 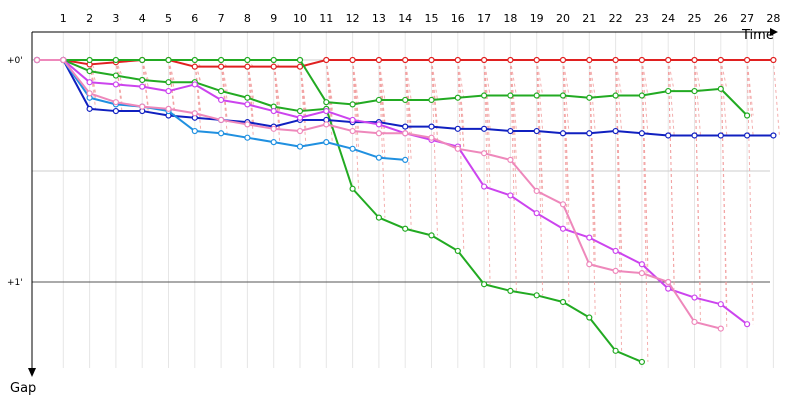 What do you see at coordinates (326, 18) in the screenshot?
I see `x-tick-label: 11` at bounding box center [326, 18].